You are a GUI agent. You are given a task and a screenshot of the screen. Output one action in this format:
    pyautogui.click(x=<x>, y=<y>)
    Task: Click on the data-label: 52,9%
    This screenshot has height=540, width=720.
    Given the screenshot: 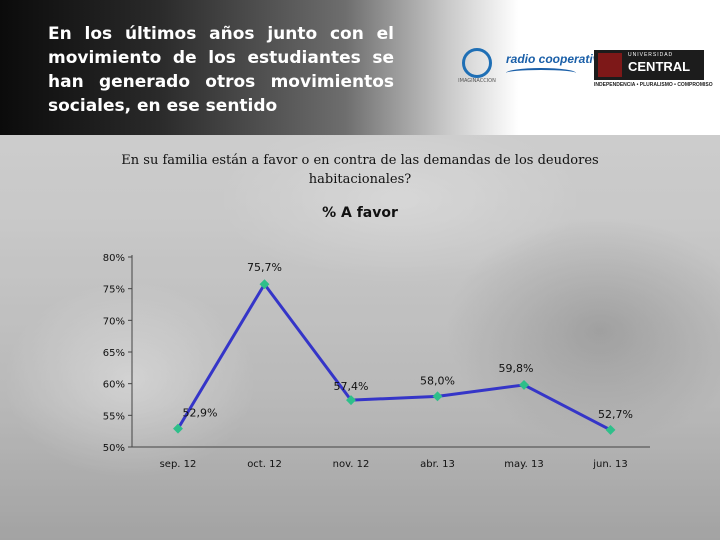 What is the action you would take?
    pyautogui.click(x=200, y=413)
    